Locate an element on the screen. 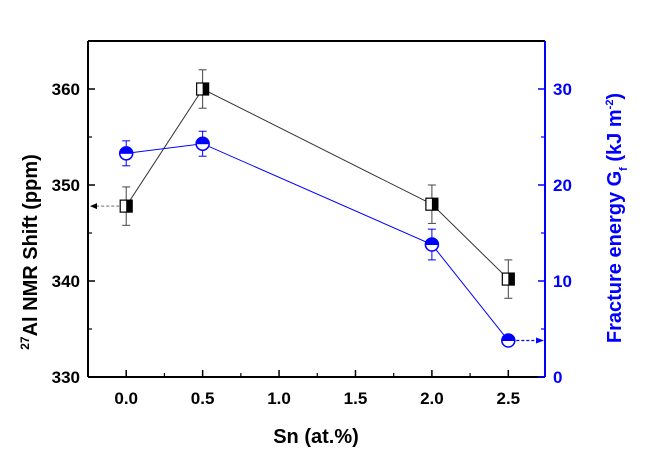  y-axis-right-title-unit-close: ) is located at coordinates (615, 96).